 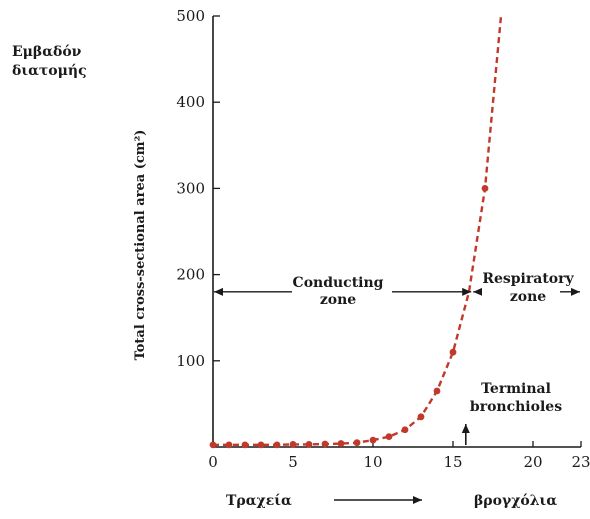 I want to click on conducting-label-line2: zone, so click(x=338, y=300).